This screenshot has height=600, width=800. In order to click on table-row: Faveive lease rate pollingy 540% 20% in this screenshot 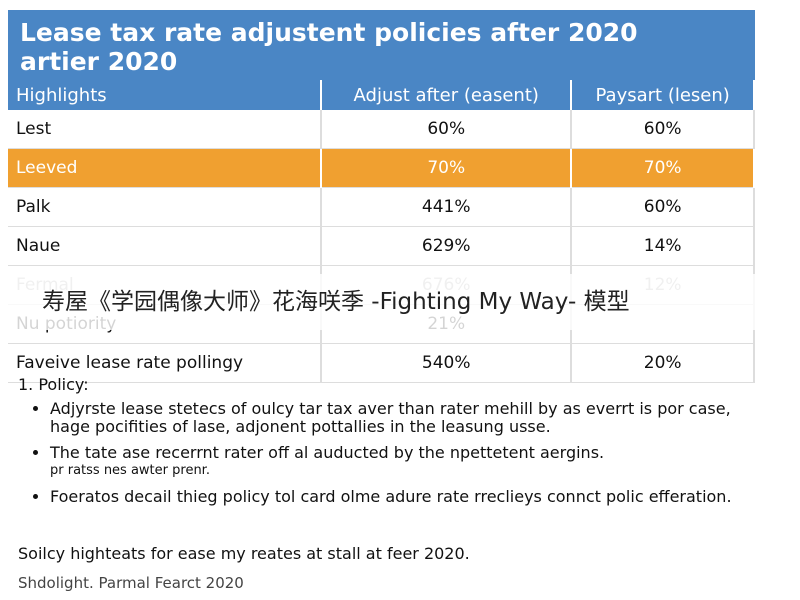, I will do `click(381, 363)`.